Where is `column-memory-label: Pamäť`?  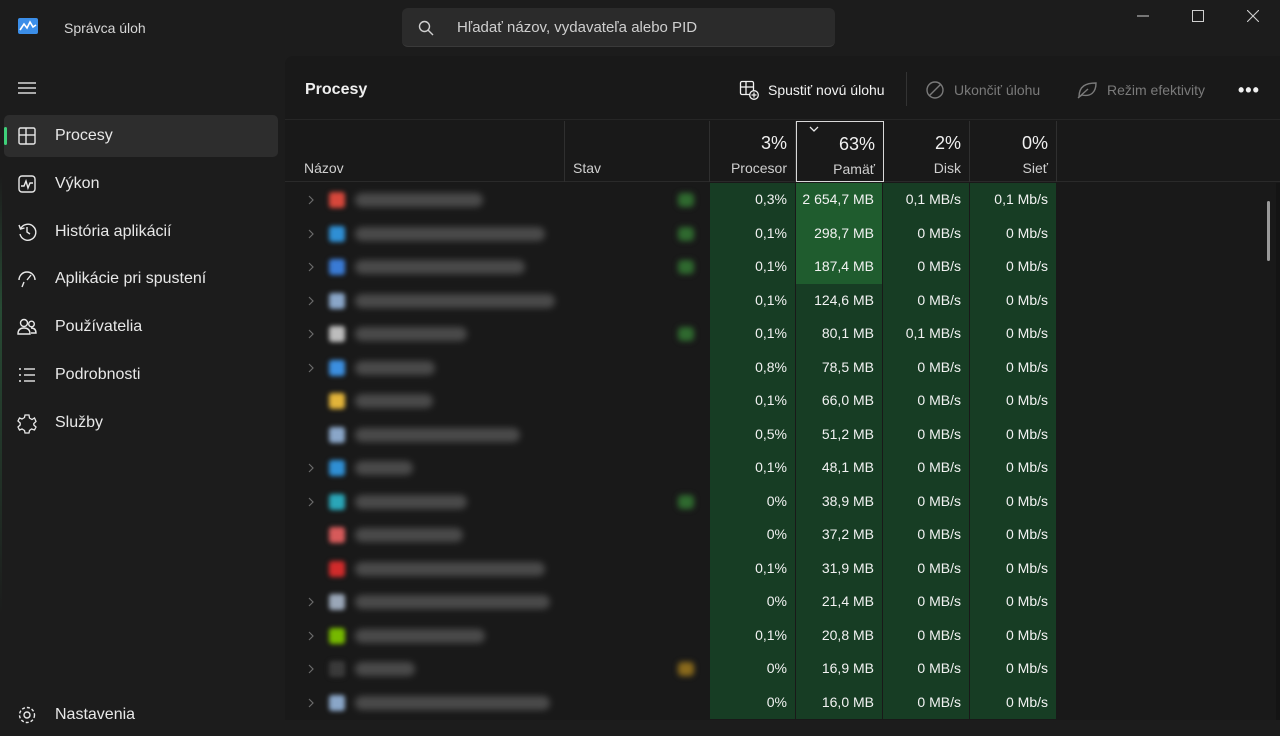
column-memory-label: Pamäť is located at coordinates (854, 169).